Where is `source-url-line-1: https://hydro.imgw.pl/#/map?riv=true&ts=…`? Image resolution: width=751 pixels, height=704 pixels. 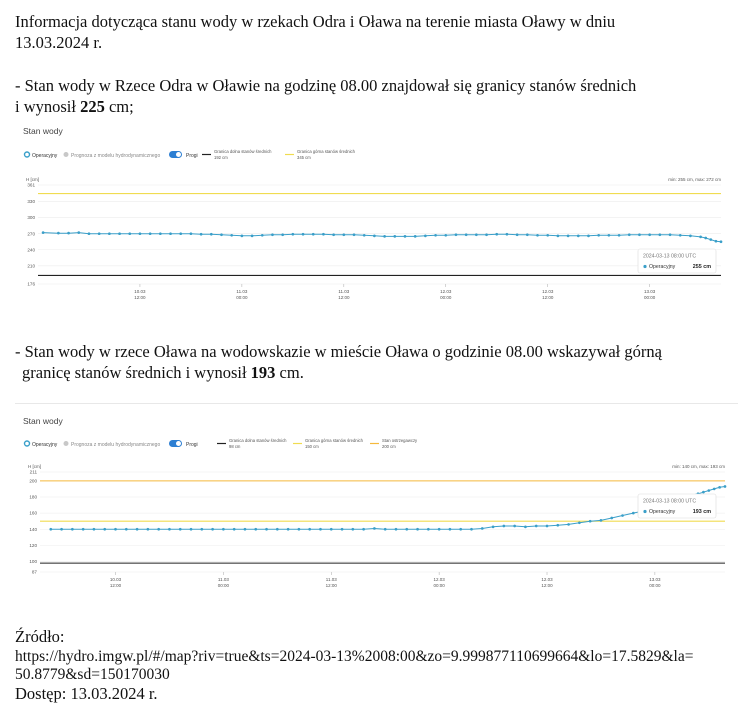 source-url-line-1: https://hydro.imgw.pl/#/map?riv=true&ts=… is located at coordinates (354, 657).